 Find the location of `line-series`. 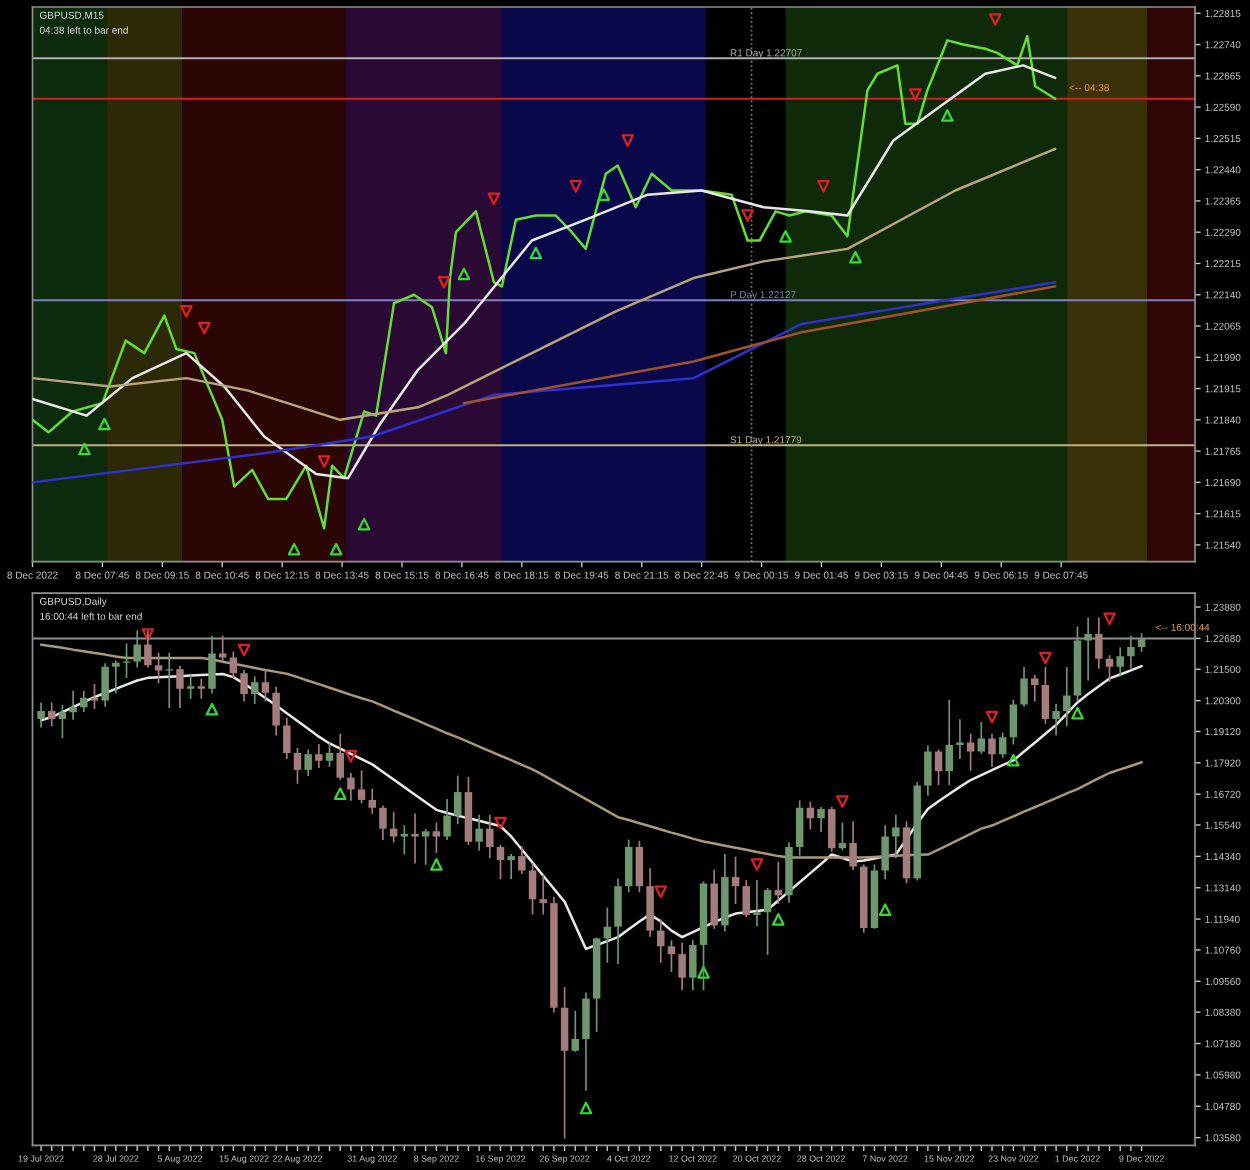

line-series is located at coordinates (544, 382).